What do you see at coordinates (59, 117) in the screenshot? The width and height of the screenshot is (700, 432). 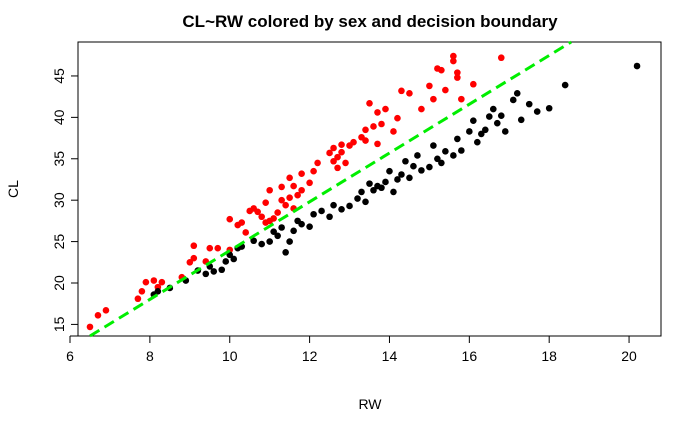 I see `y-tick-label: 40` at bounding box center [59, 117].